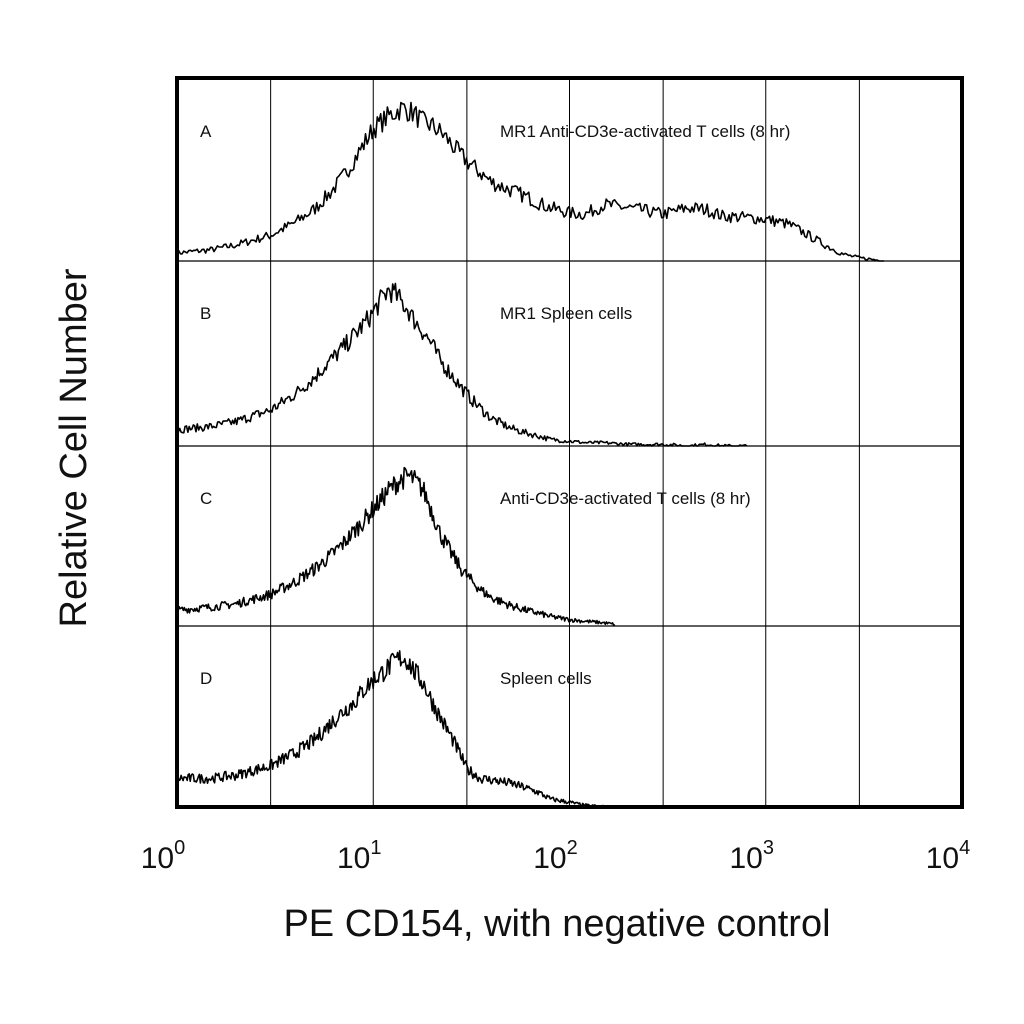 This screenshot has width=1024, height=1024. Describe the element at coordinates (206, 498) in the screenshot. I see `panel-letter-c: C` at that location.